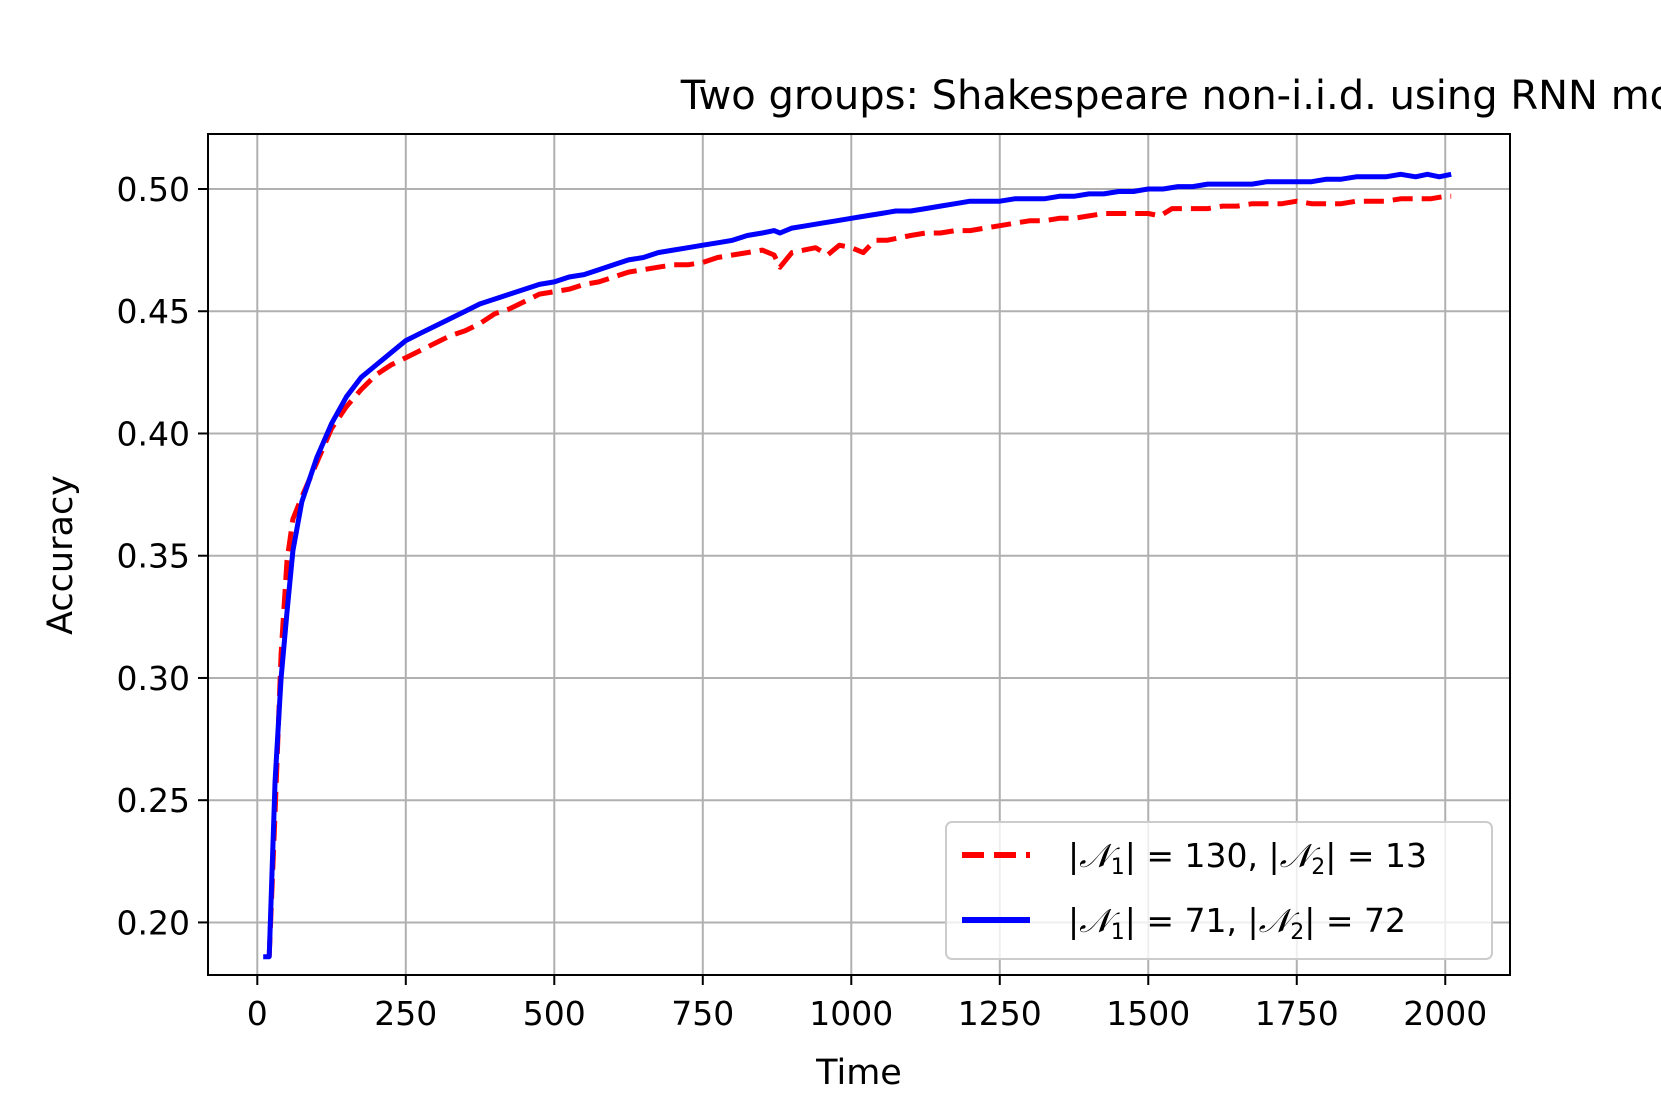 Image resolution: width=1661 pixels, height=1107 pixels. I want to click on x-axis-label: Time, so click(858, 1073).